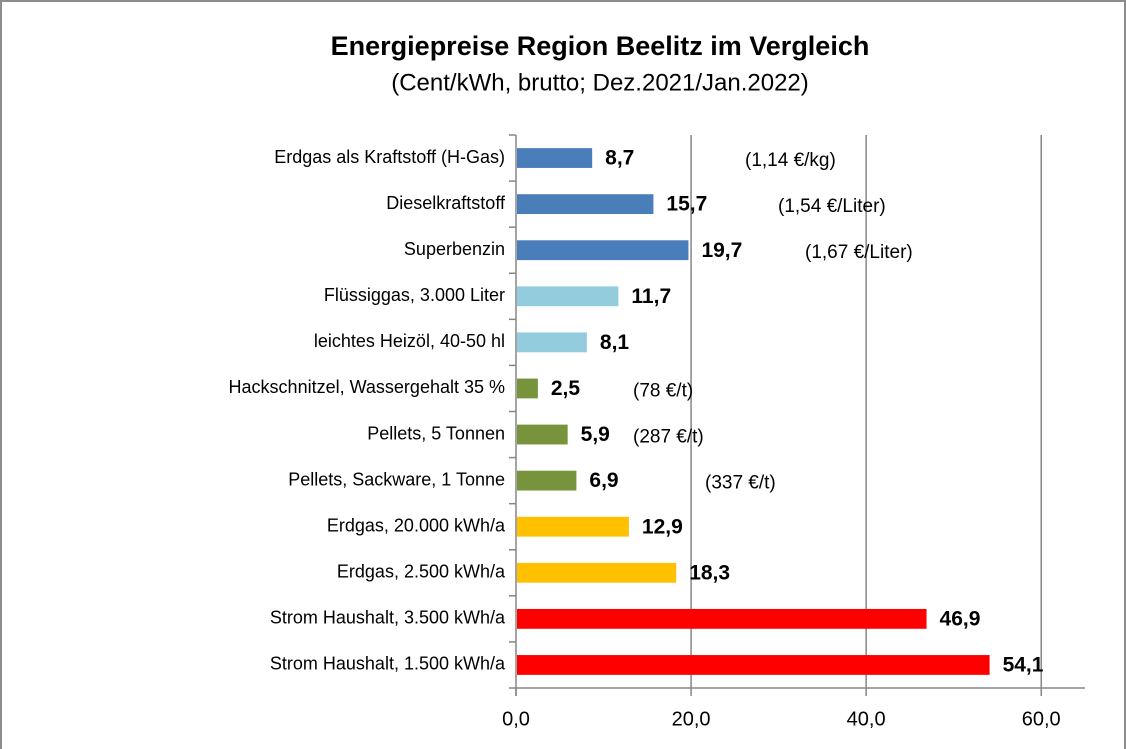 This screenshot has height=749, width=1126. What do you see at coordinates (662, 526) in the screenshot?
I see `data-label: 12,9` at bounding box center [662, 526].